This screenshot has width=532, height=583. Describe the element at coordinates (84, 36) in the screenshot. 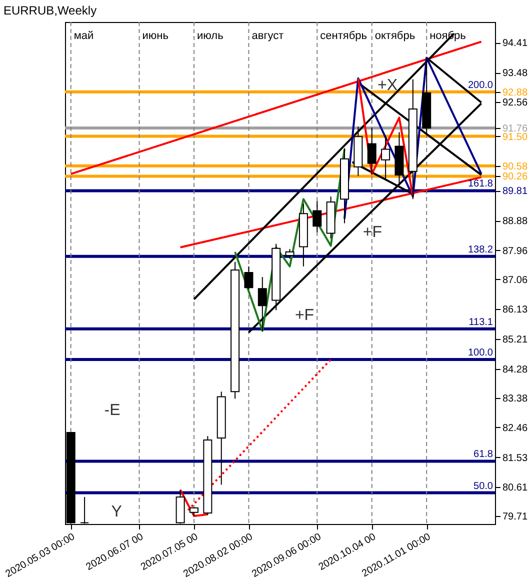

I see `ref-line-label: май` at that location.